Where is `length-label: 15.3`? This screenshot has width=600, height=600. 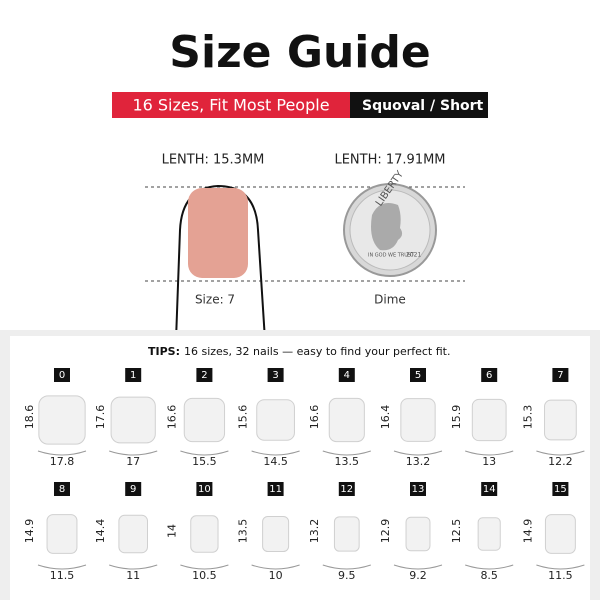 length-label: 15.3 is located at coordinates (527, 417).